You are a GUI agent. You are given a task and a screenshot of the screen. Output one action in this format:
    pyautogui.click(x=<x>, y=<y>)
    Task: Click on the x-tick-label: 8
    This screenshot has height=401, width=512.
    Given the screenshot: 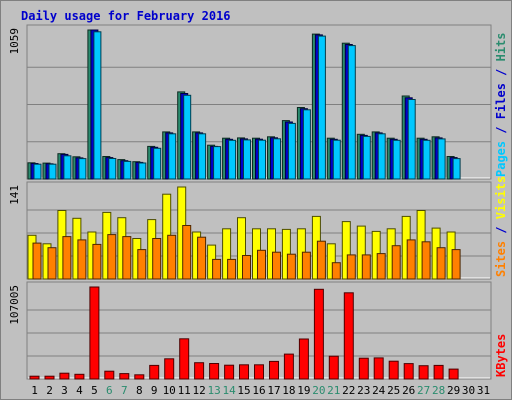 What is the action you would take?
    pyautogui.click(x=139, y=390)
    